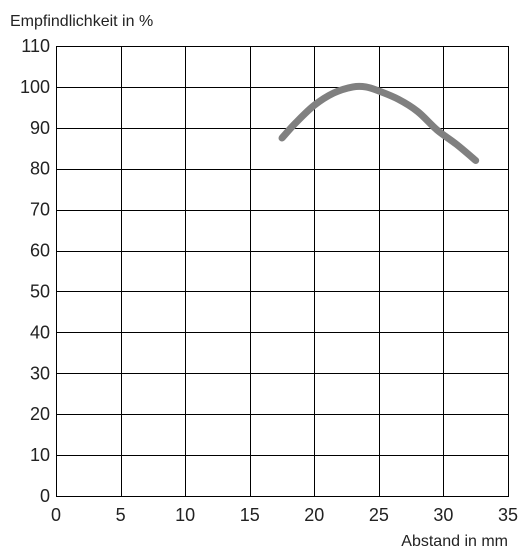 The width and height of the screenshot is (526, 553). I want to click on y-tick-label-8: 80, so click(40, 169).